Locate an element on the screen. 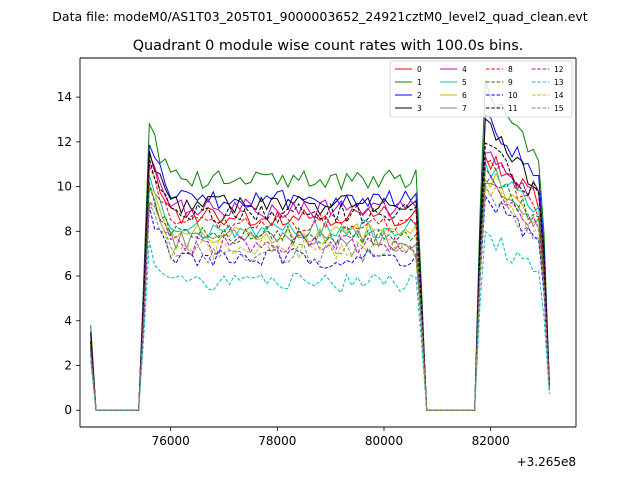  x-axis-ticks: 76000 78000 80000 82000 is located at coordinates (331, 437).